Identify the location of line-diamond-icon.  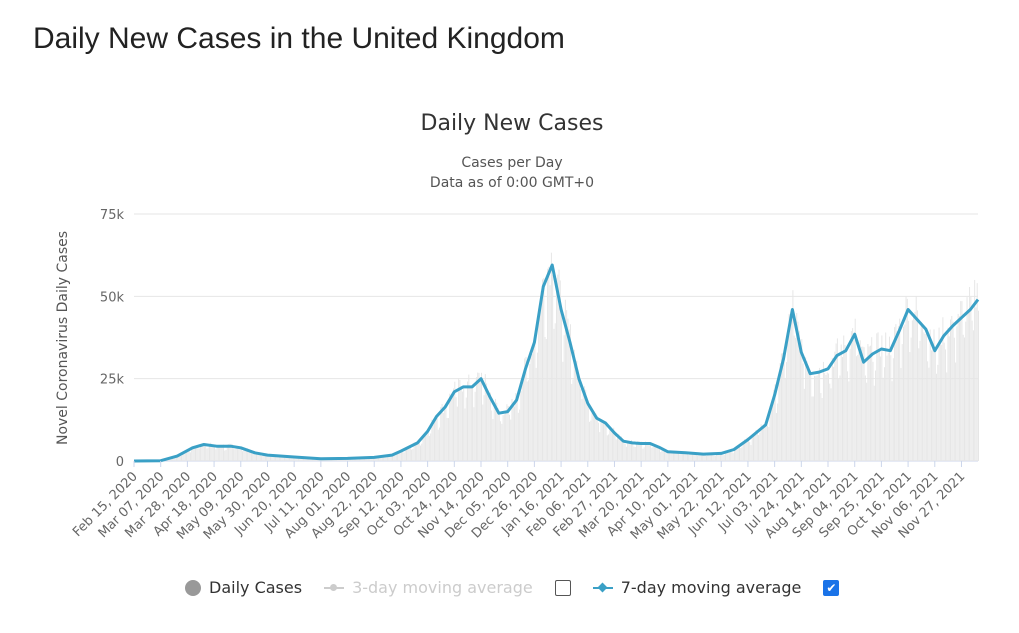
(602, 588).